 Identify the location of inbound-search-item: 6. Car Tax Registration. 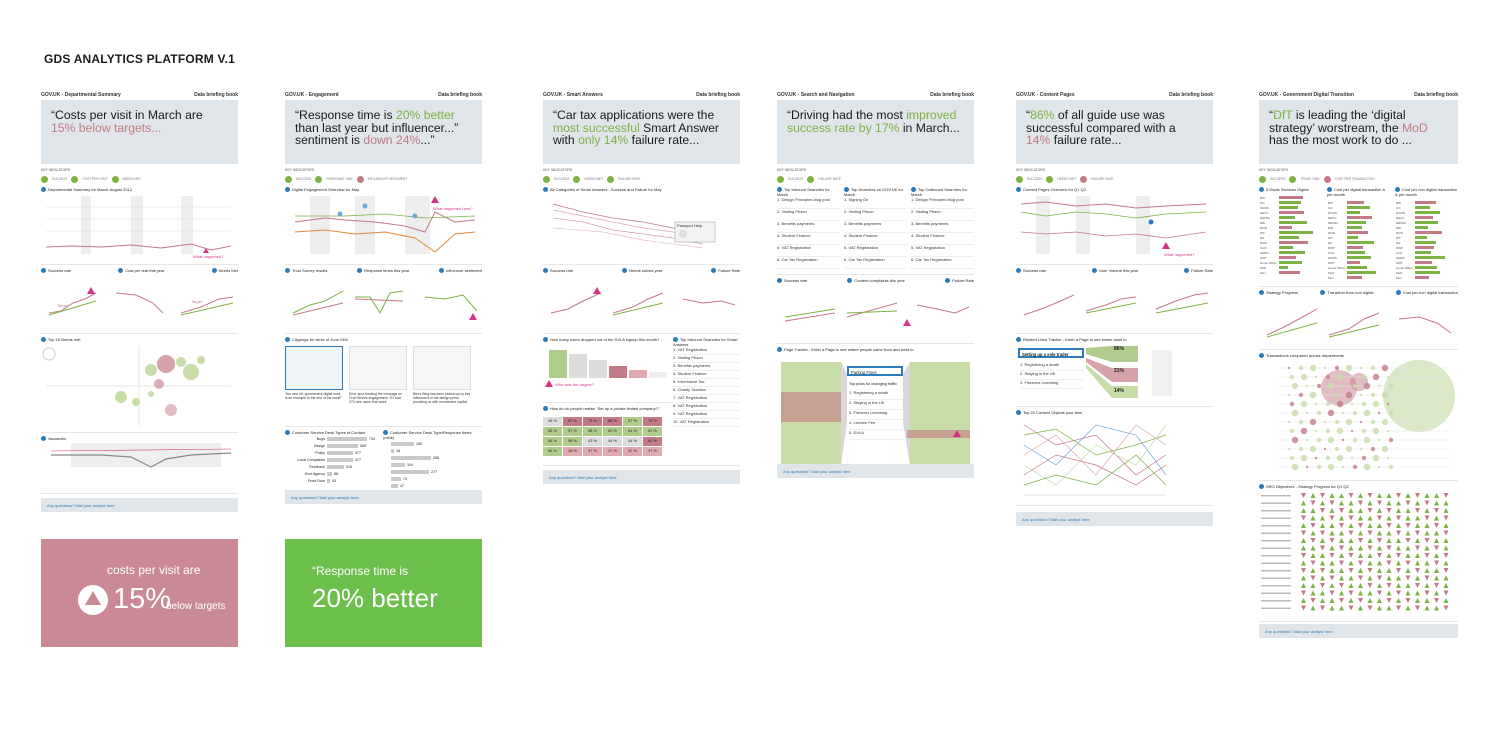
(808, 263).